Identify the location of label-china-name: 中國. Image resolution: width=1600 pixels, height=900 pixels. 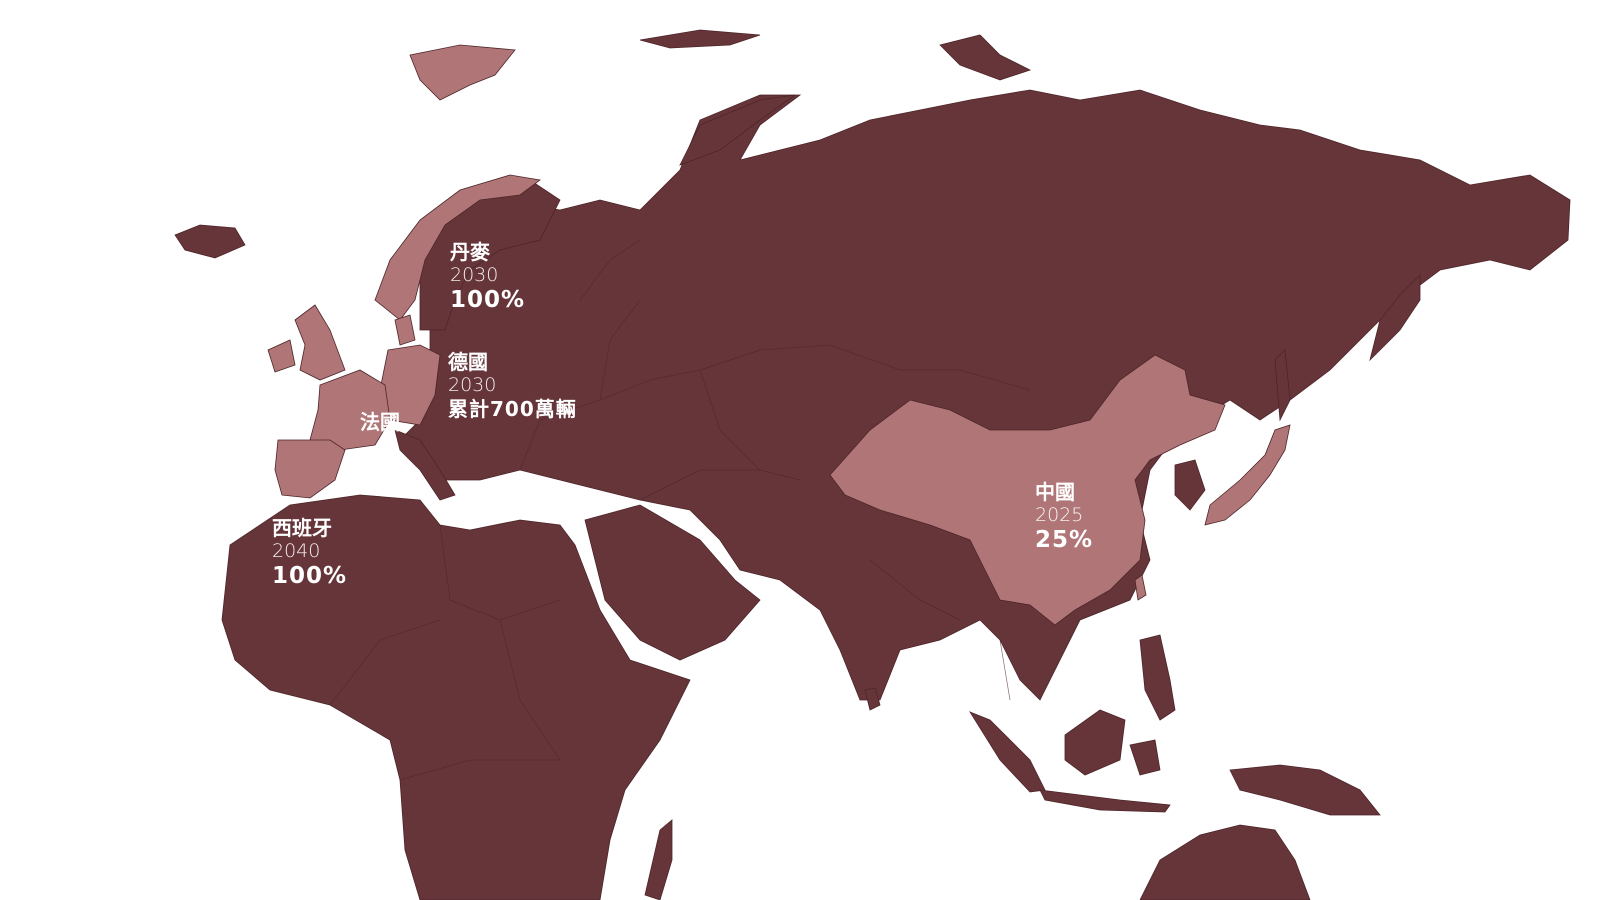
(1055, 492).